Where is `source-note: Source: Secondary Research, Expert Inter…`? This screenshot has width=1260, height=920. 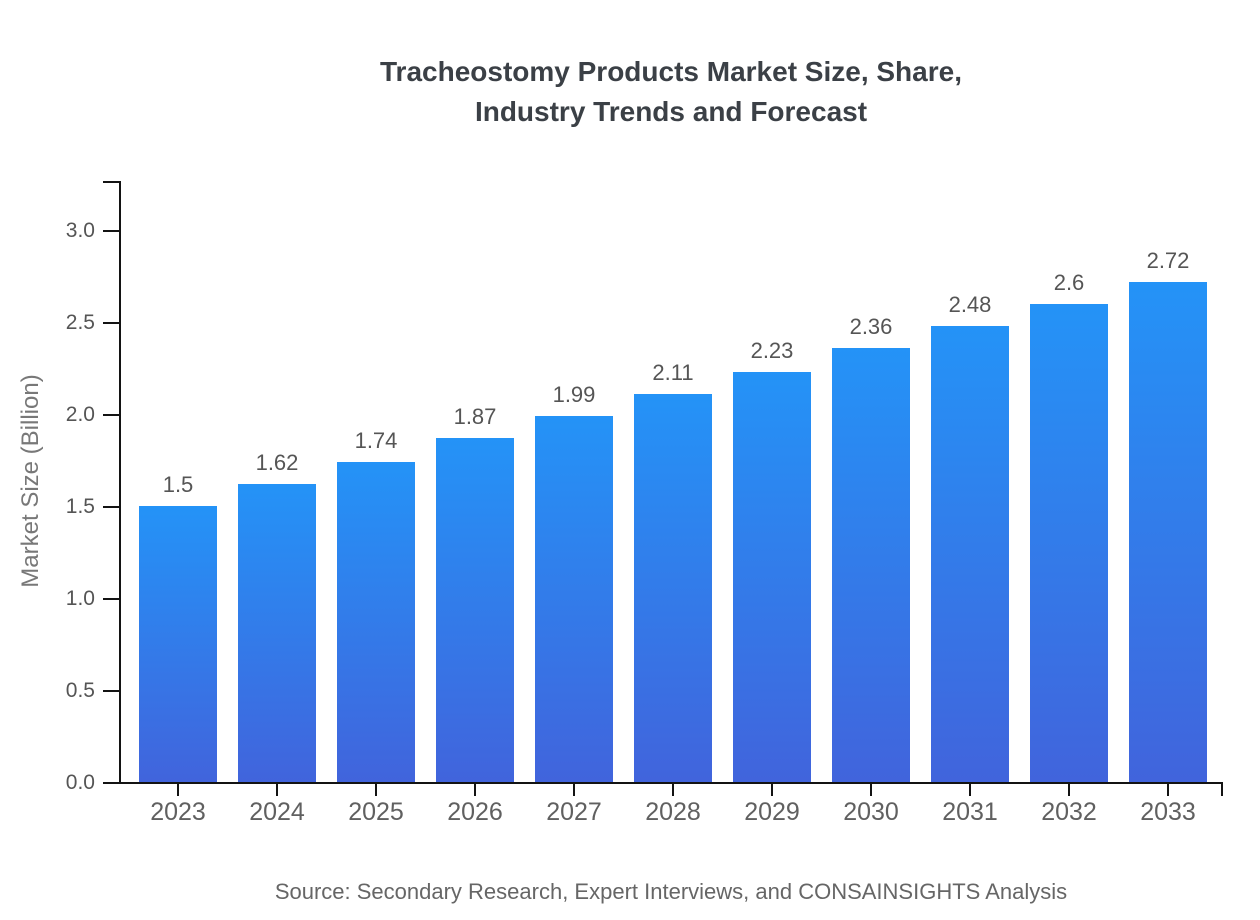
source-note: Source: Secondary Research, Expert Inter… is located at coordinates (671, 891).